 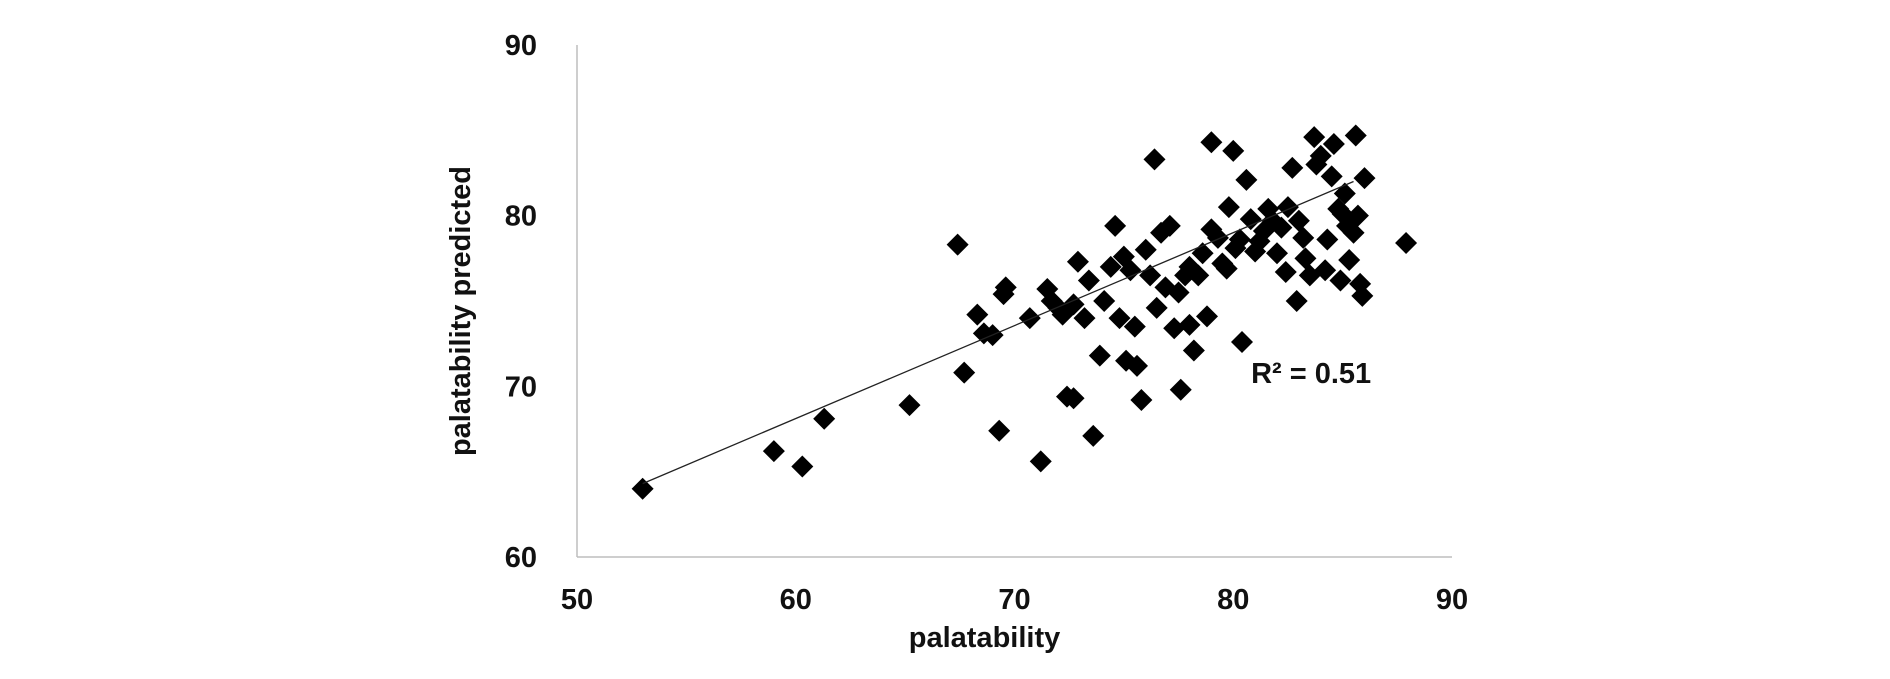 I want to click on x-tick-label: 50, so click(x=577, y=600).